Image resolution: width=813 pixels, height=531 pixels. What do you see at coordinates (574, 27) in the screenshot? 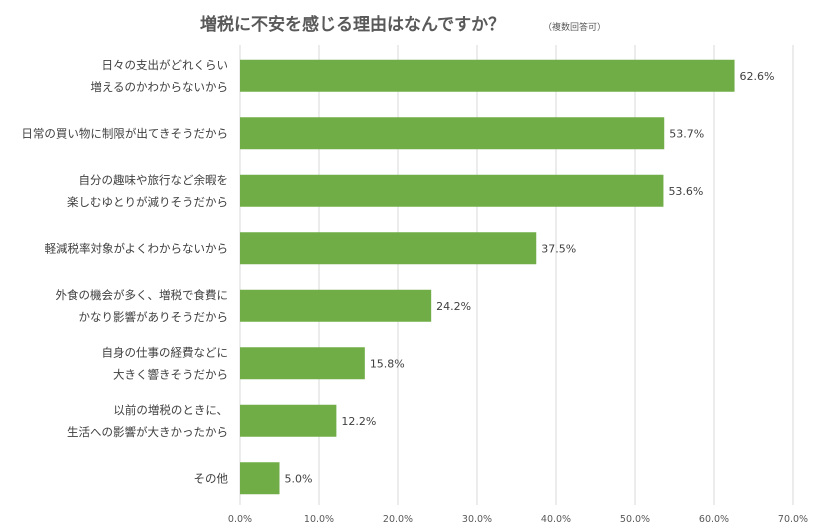
I see `chart-subtitle: （複数回答可）` at bounding box center [574, 27].